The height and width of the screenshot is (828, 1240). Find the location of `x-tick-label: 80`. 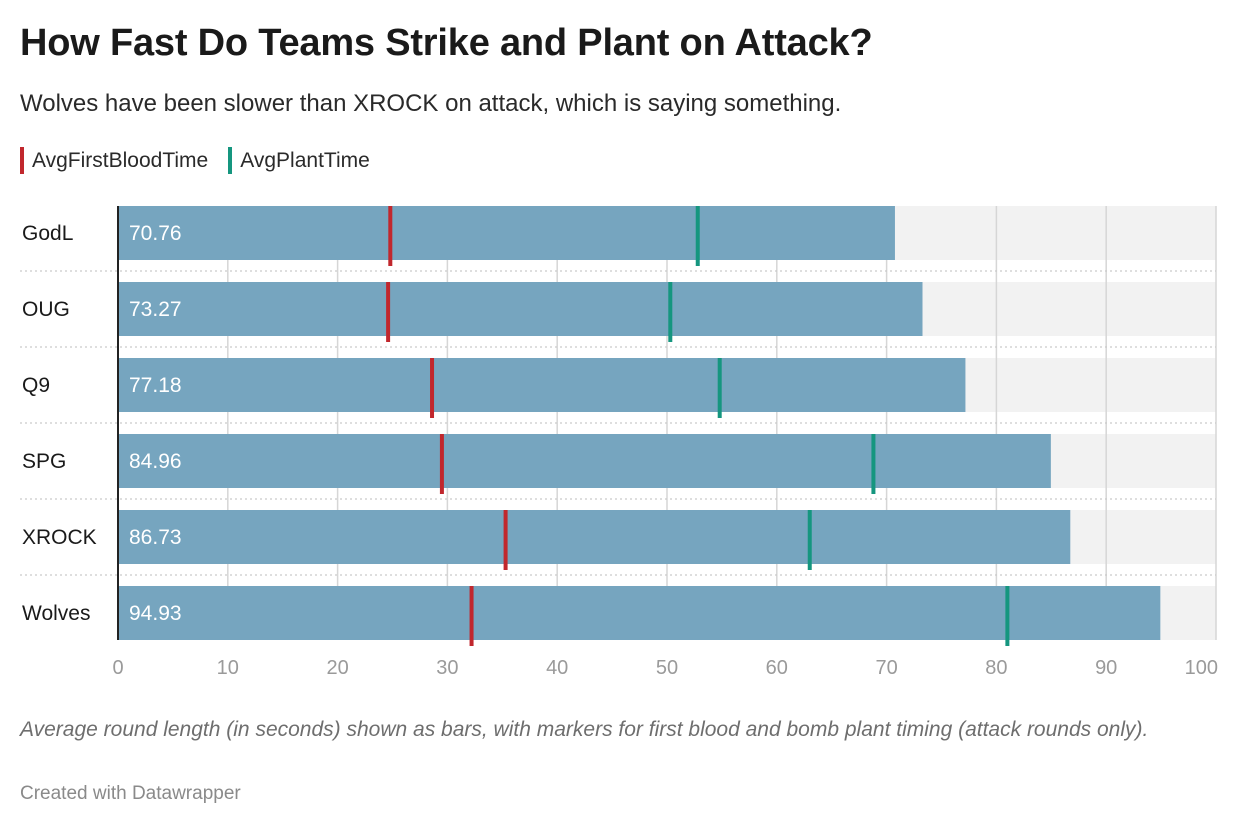

x-tick-label: 80 is located at coordinates (996, 668).